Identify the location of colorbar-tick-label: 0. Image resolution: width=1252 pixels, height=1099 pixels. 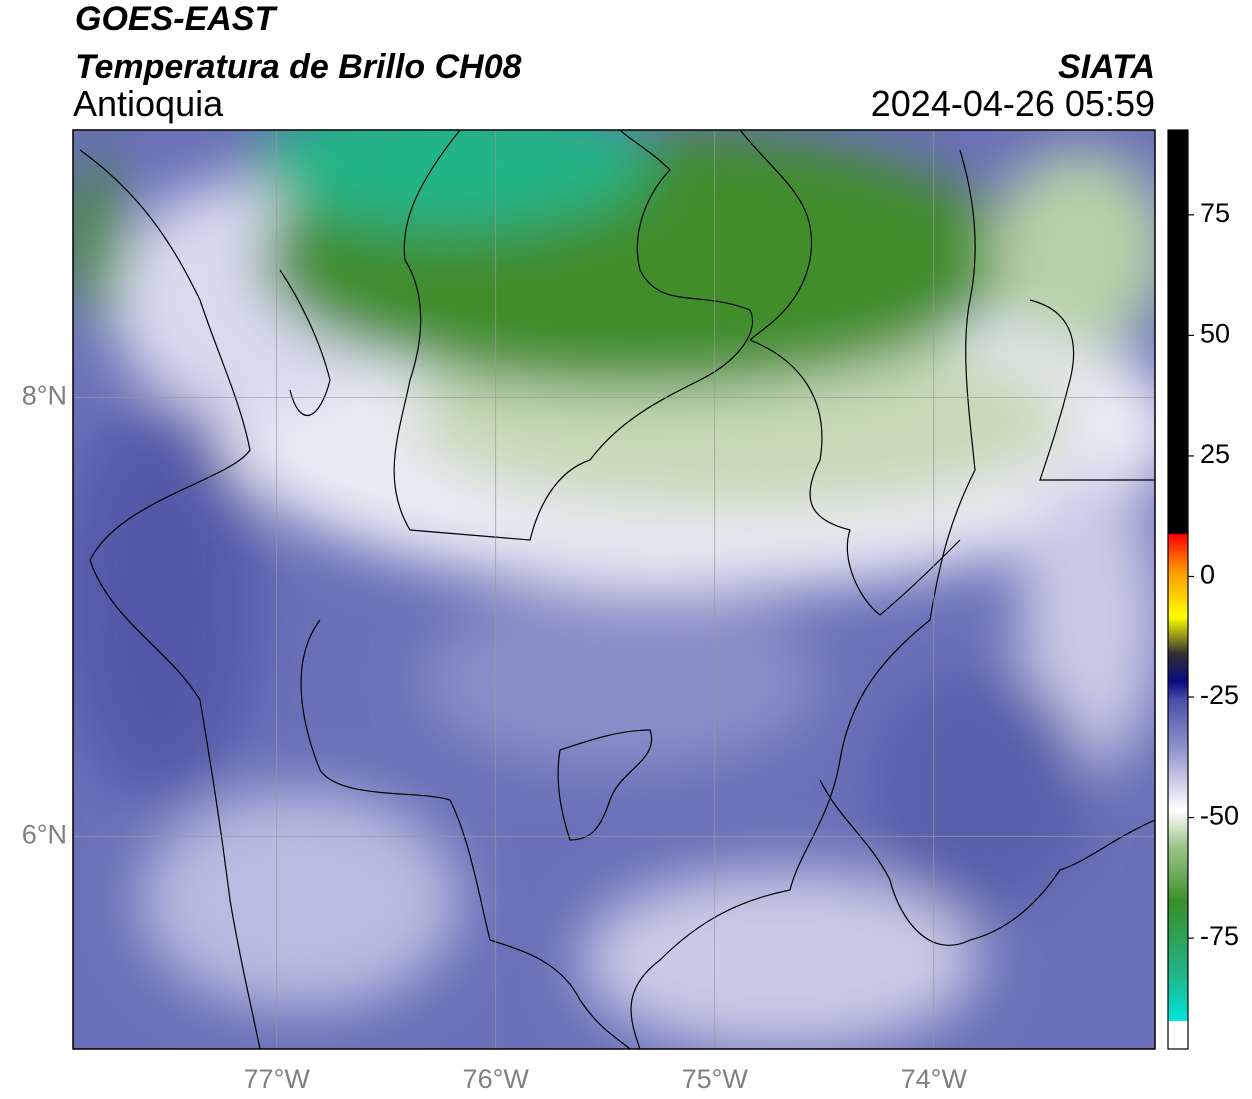
(1207, 575).